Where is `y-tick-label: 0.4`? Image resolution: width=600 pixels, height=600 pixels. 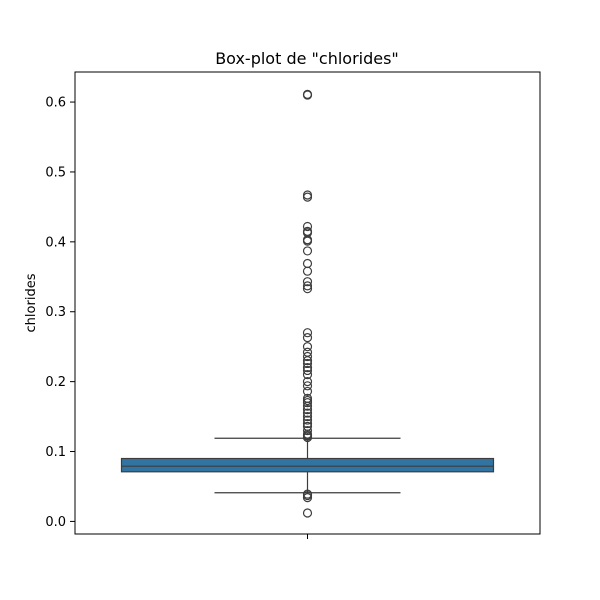 y-tick-label: 0.4 is located at coordinates (55, 242).